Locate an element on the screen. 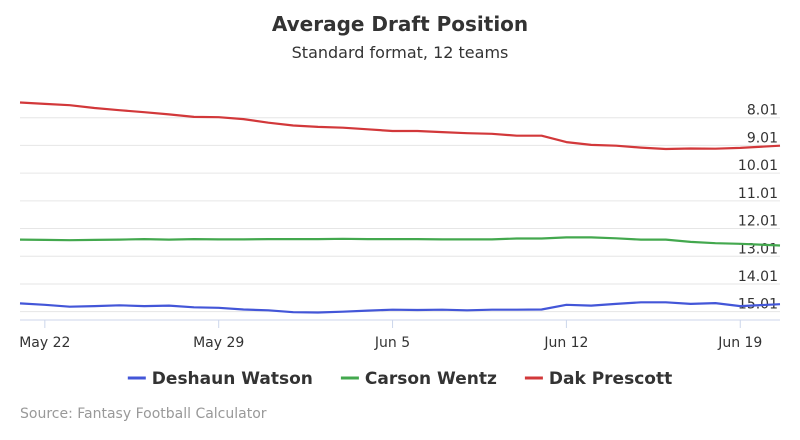 This screenshot has width=800, height=440. chart-title: Average Draft Position is located at coordinates (400, 24).